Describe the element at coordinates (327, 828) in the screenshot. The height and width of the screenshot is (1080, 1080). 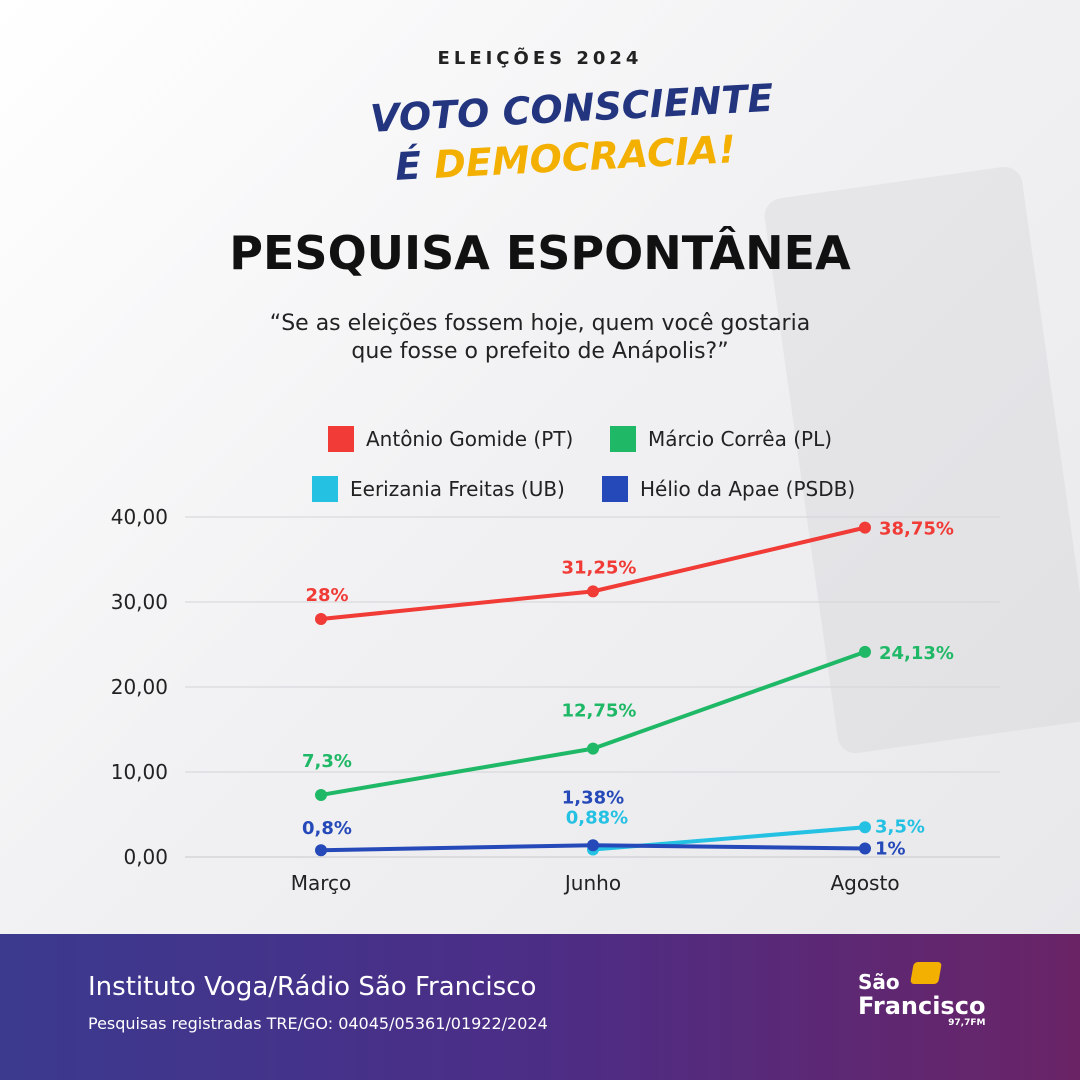
I see `data-label: 0,8%` at that location.